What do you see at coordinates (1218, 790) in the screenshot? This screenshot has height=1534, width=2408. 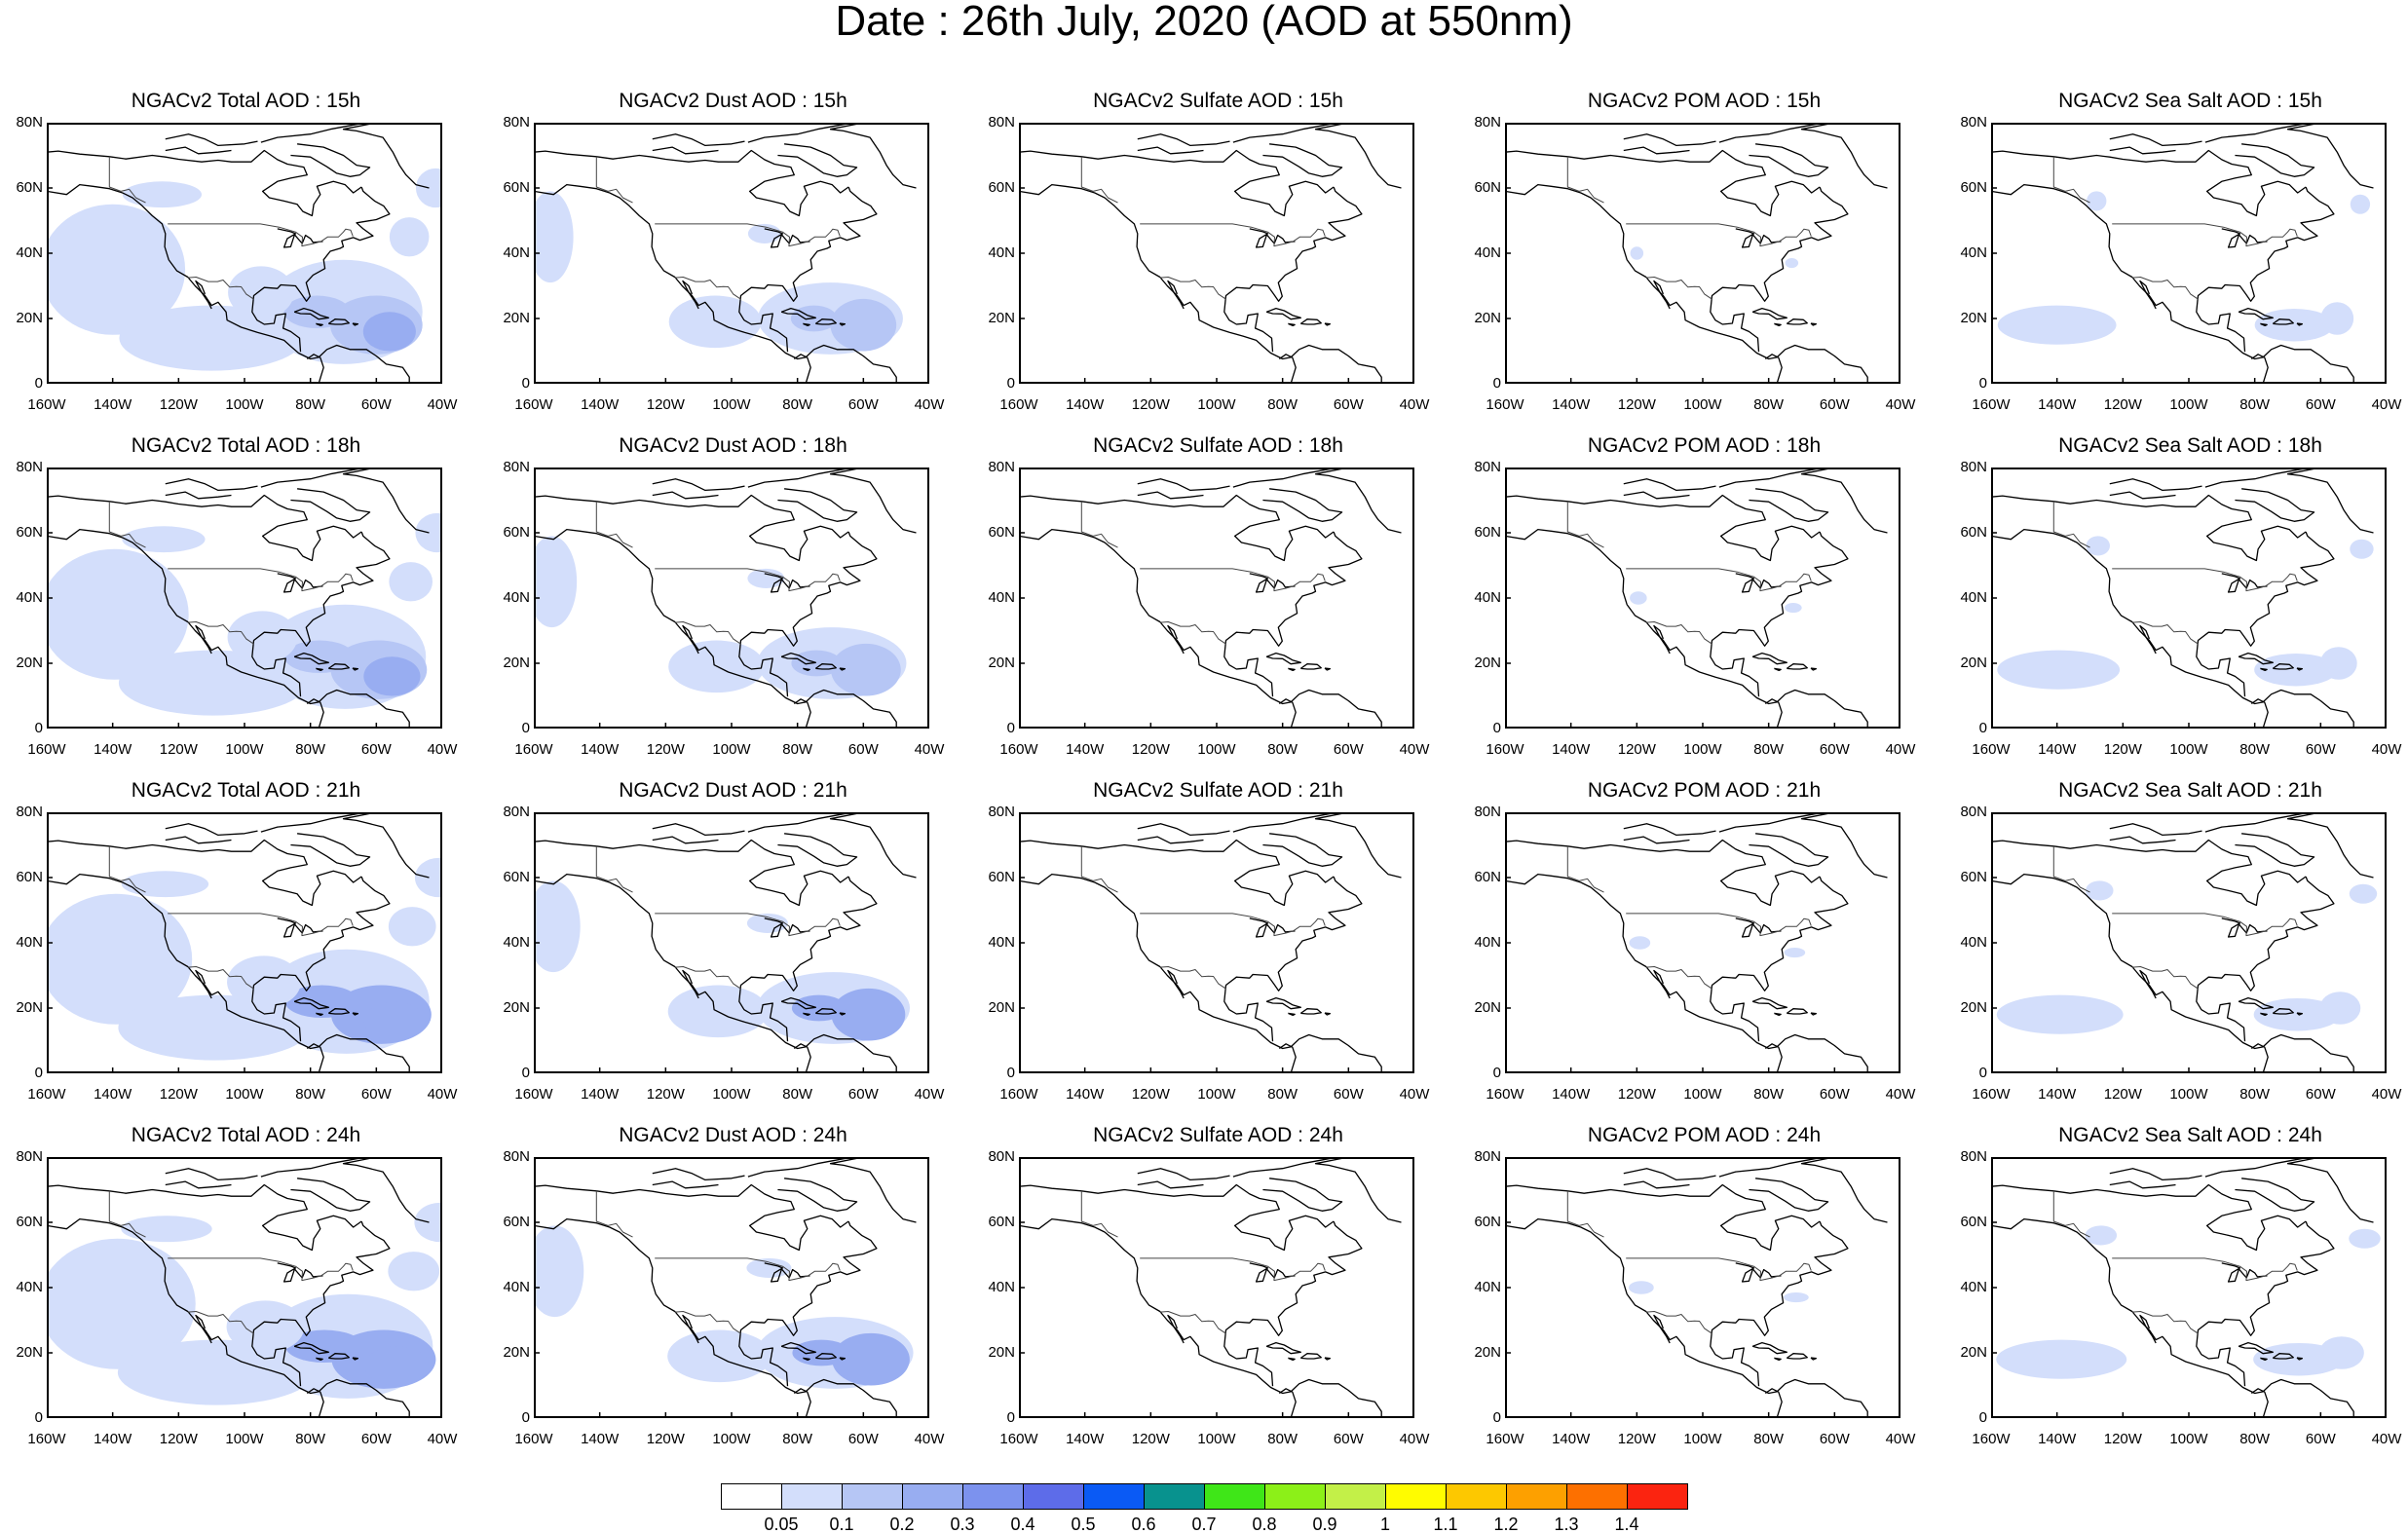 I see `panel-title: NGACv2 Sulfate AOD : 21h` at bounding box center [1218, 790].